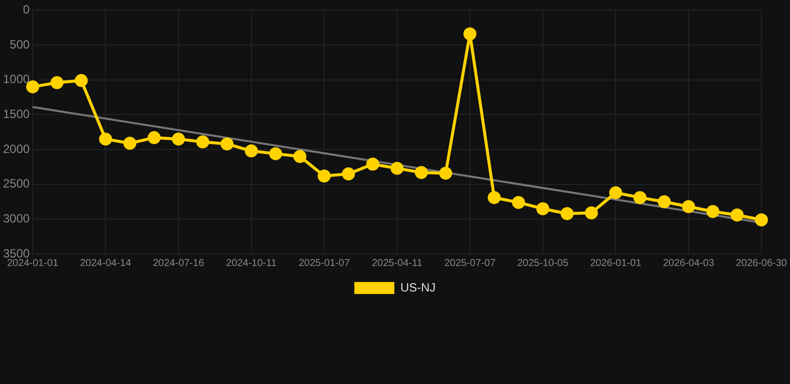 The image size is (790, 384). I want to click on x-tick-label: 2024-07-16, so click(178, 263).